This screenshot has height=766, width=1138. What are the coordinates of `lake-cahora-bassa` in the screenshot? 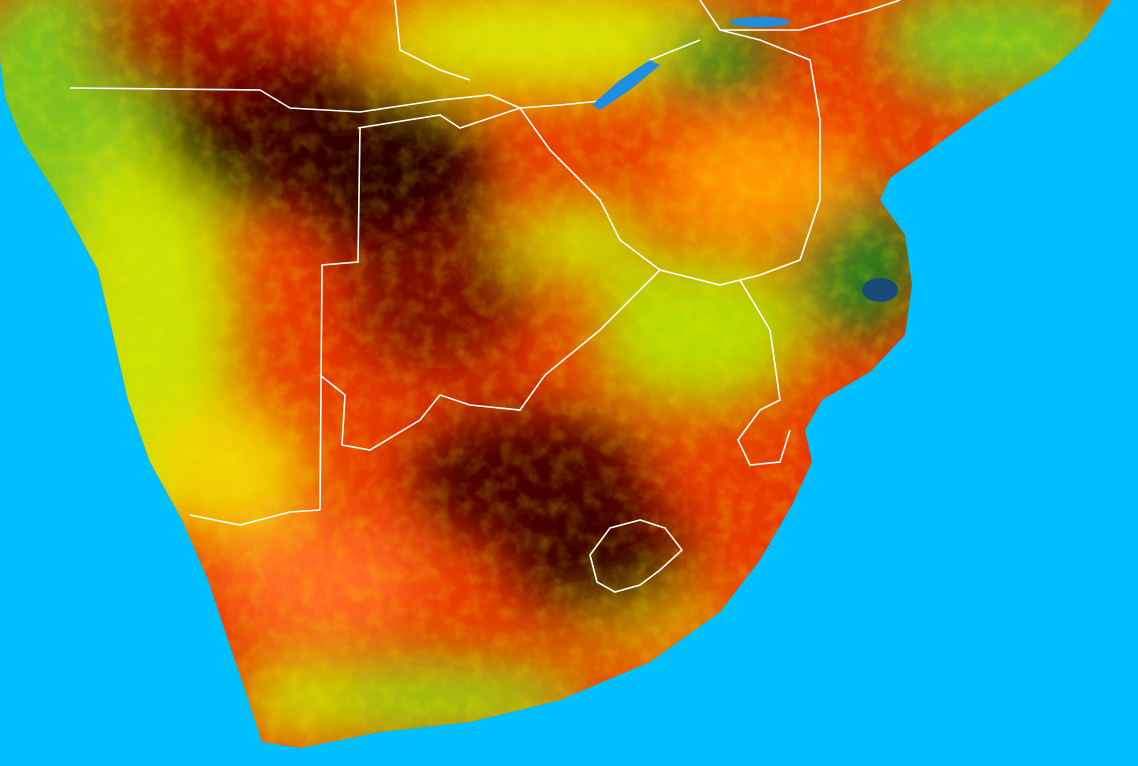 It's located at (760, 22).